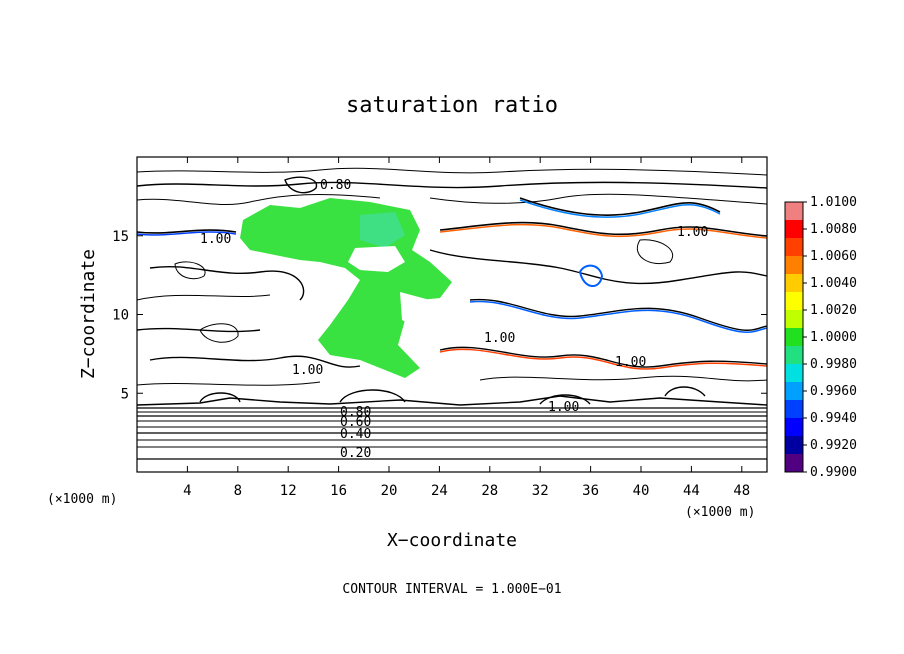 This screenshot has width=904, height=654. I want to click on contour-interval-note: CONTOUR INTERVAL = 1.000E−01, so click(451, 589).